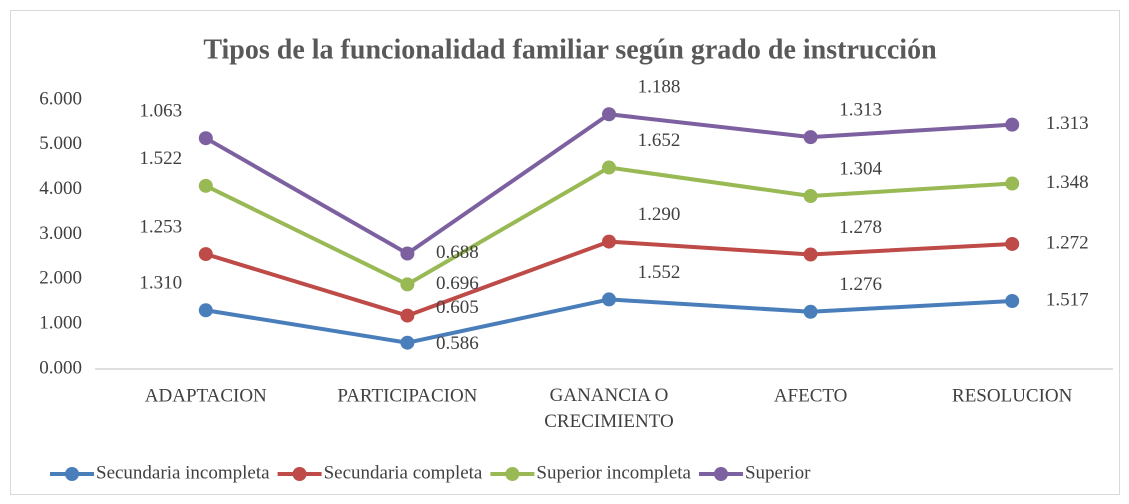 The width and height of the screenshot is (1129, 504). I want to click on legend-label: Superior incompleta, so click(613, 472).